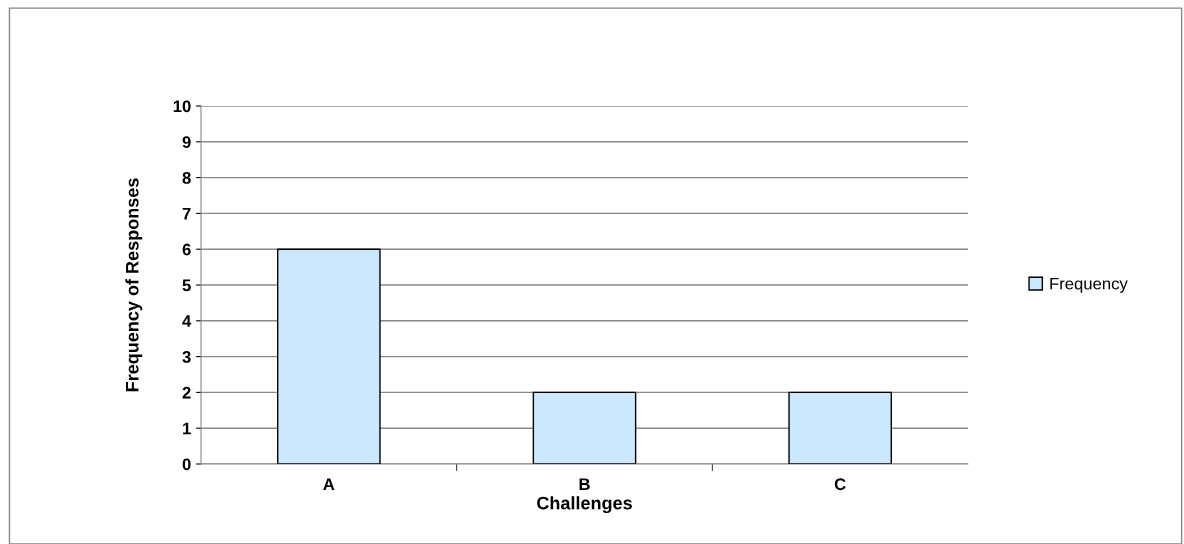  I want to click on y-tick-label: 10, so click(182, 106).